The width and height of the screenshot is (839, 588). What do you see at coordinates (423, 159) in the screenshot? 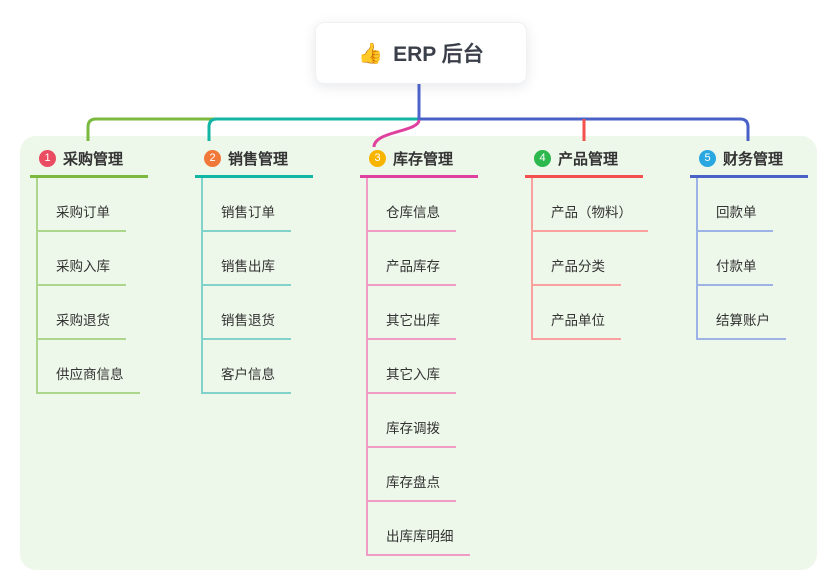
I see `branch-label: 库存管理` at bounding box center [423, 159].